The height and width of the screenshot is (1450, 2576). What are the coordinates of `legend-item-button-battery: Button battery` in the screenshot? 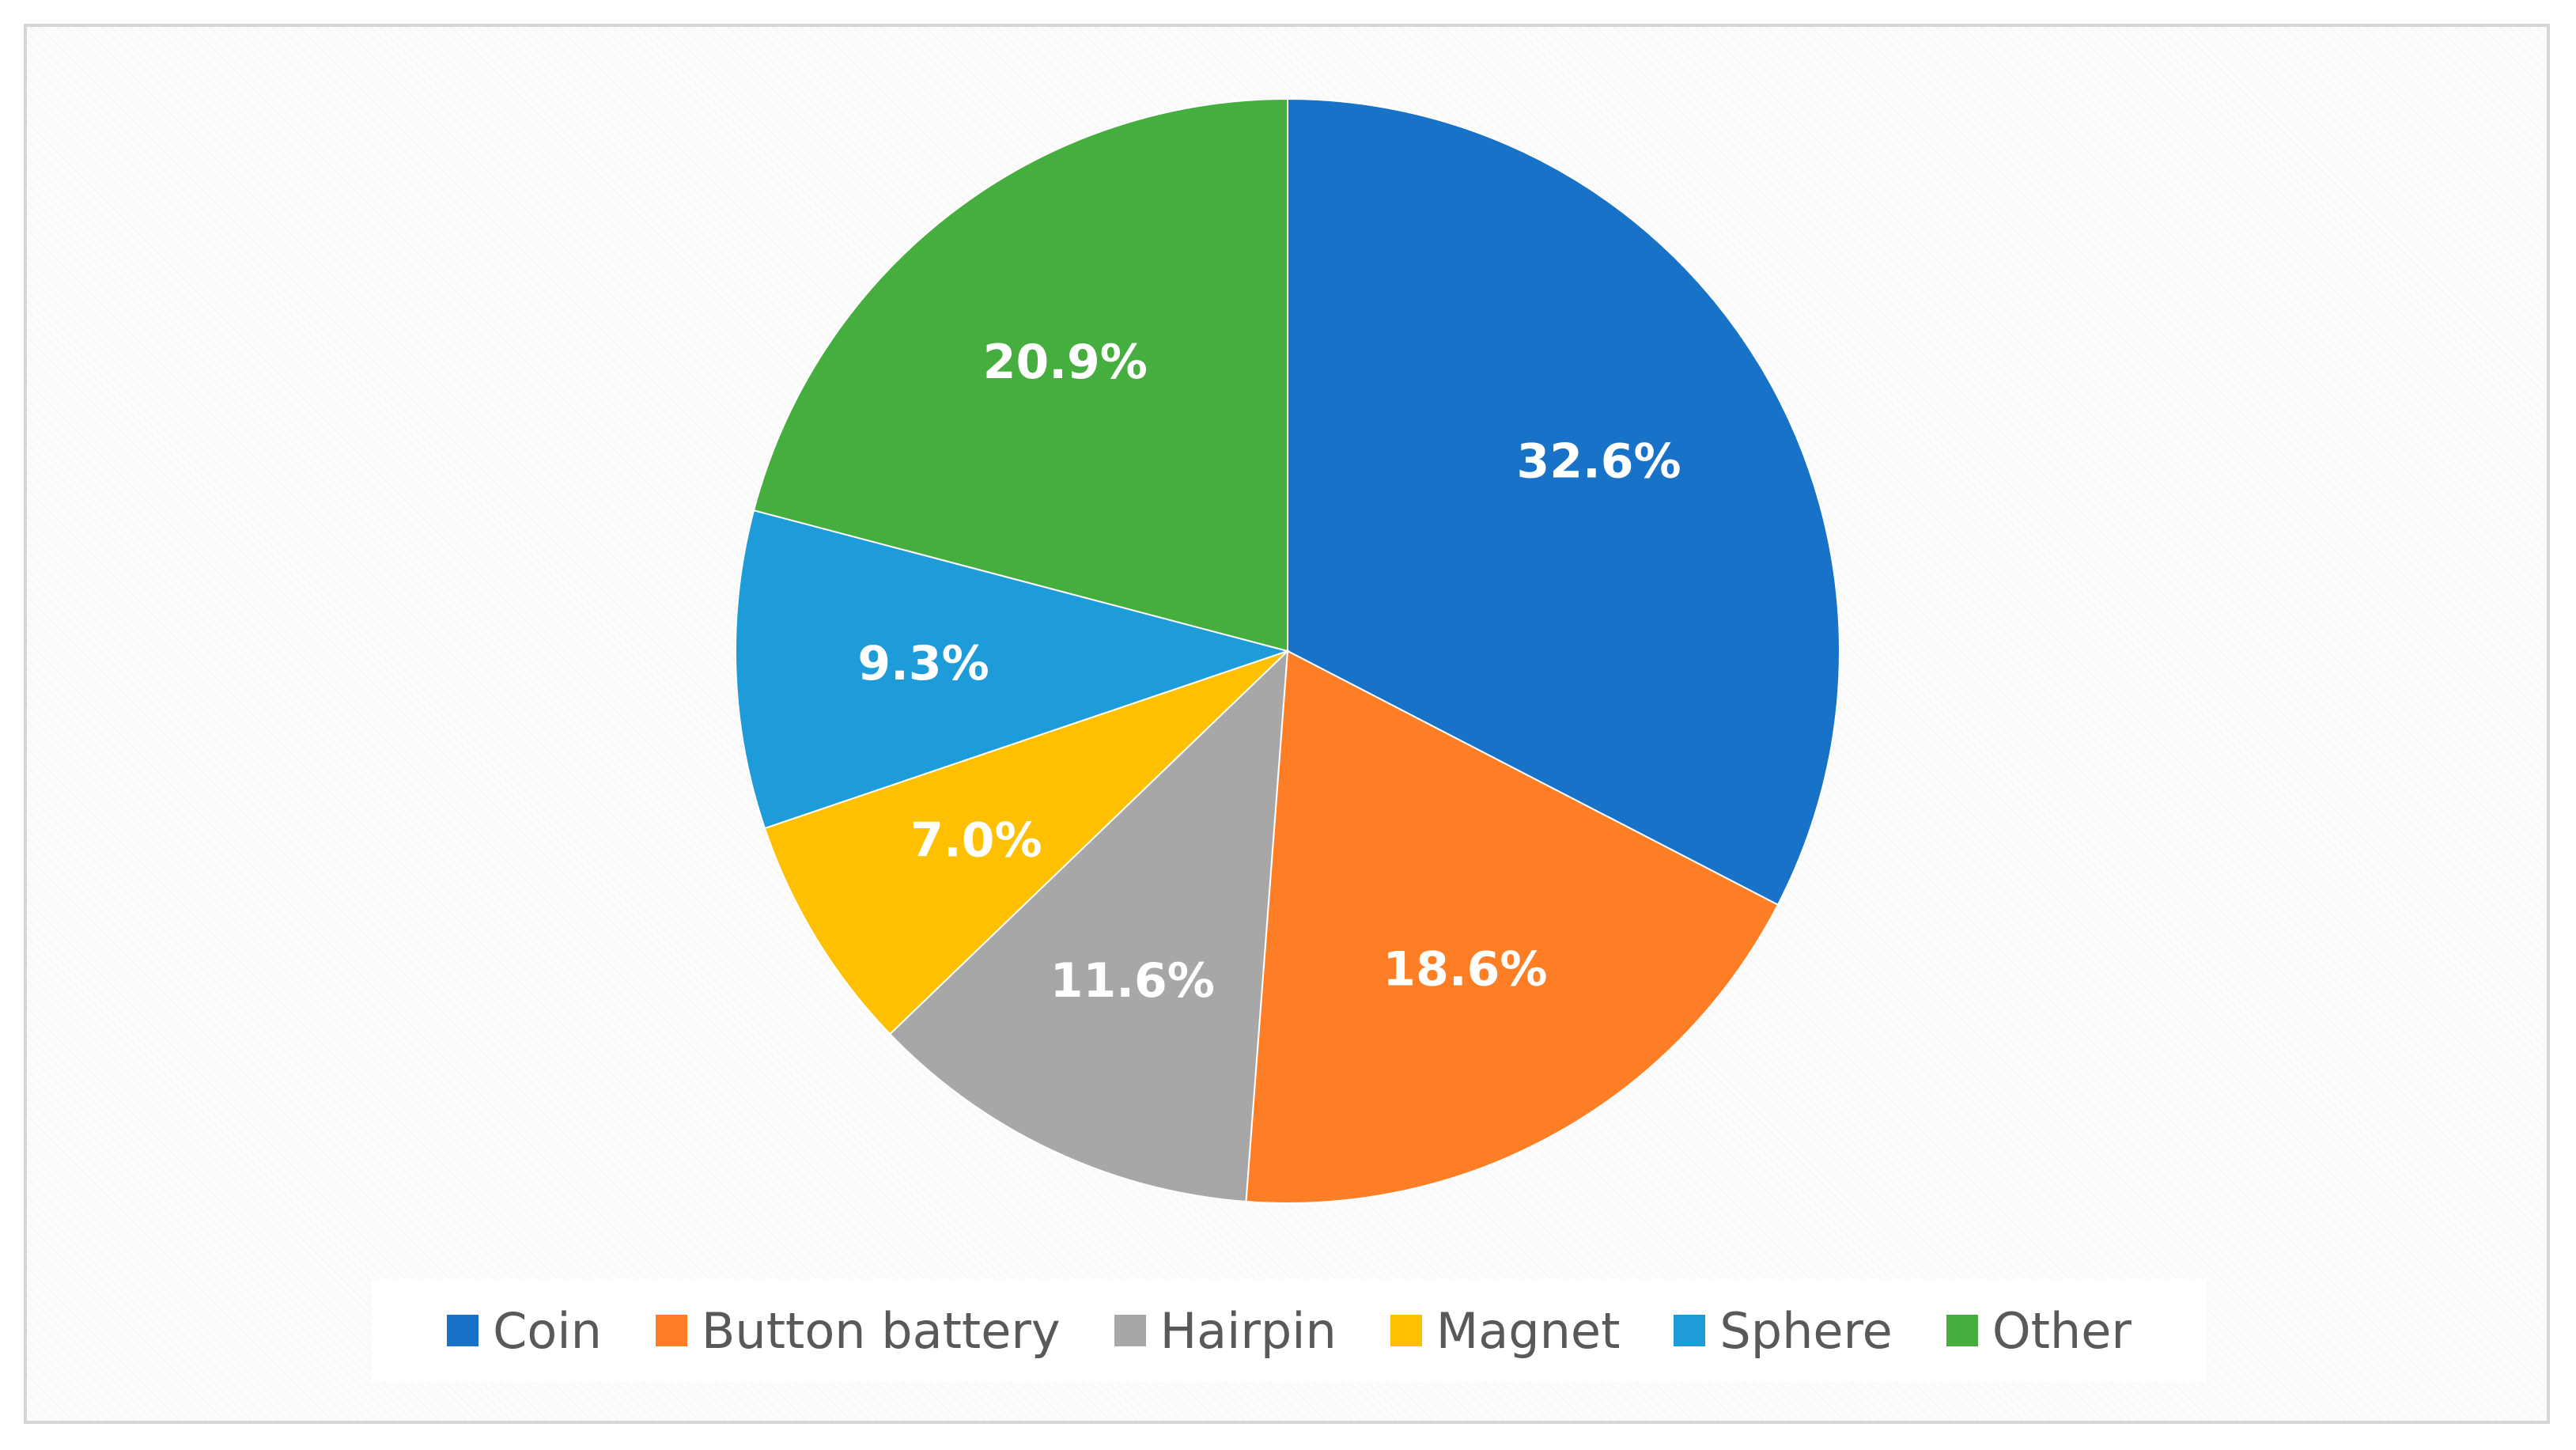 It's located at (858, 1330).